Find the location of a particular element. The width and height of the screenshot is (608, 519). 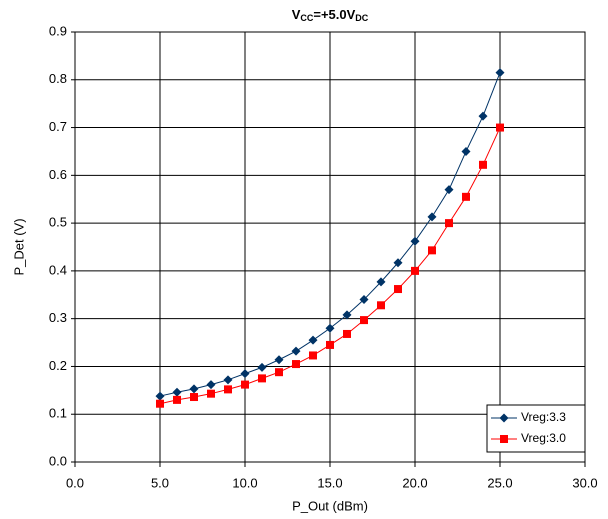

x-tick-label: 5.0 is located at coordinates (160, 482).